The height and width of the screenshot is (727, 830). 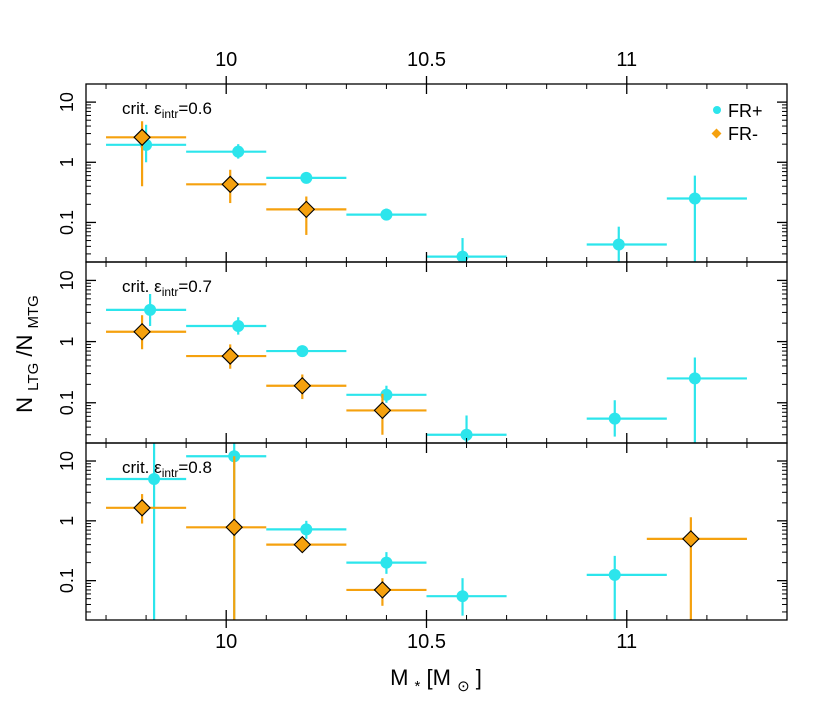 I want to click on x-bottom-tick-label: 10.5, so click(x=426, y=642).